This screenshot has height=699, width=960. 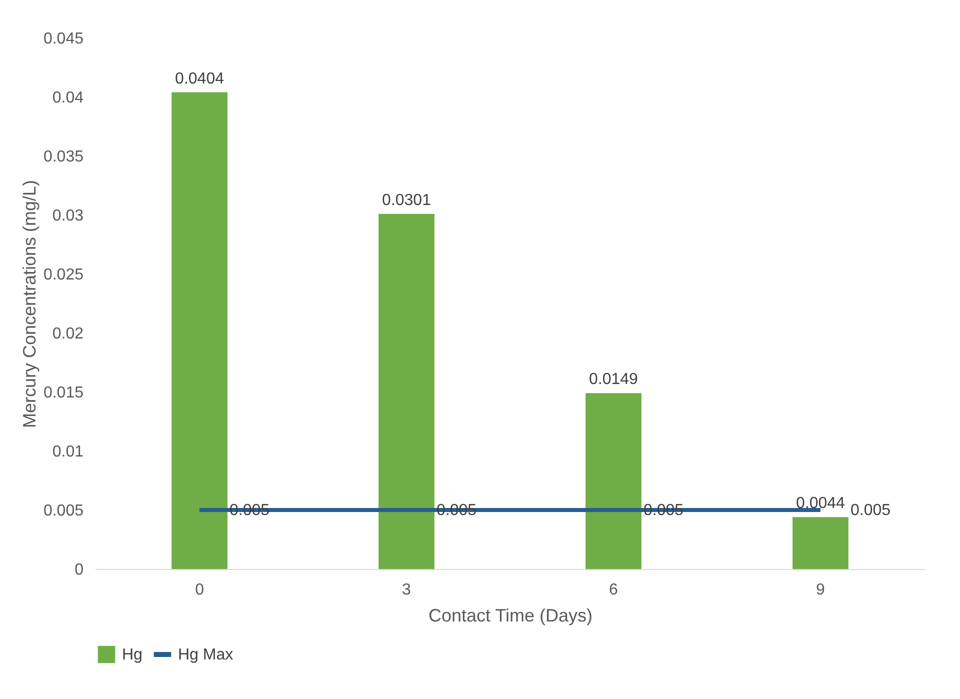 What do you see at coordinates (68, 452) in the screenshot?
I see `y-tick-label: 0.01` at bounding box center [68, 452].